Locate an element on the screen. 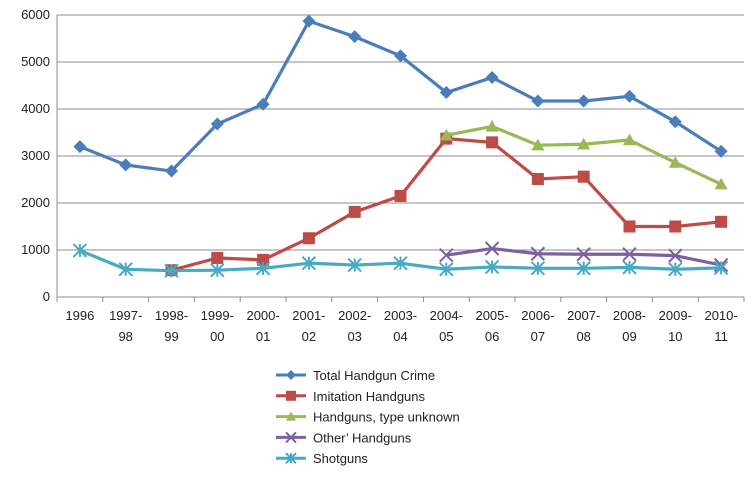 The height and width of the screenshot is (480, 754). y-tick-label: 1000 is located at coordinates (35, 249).